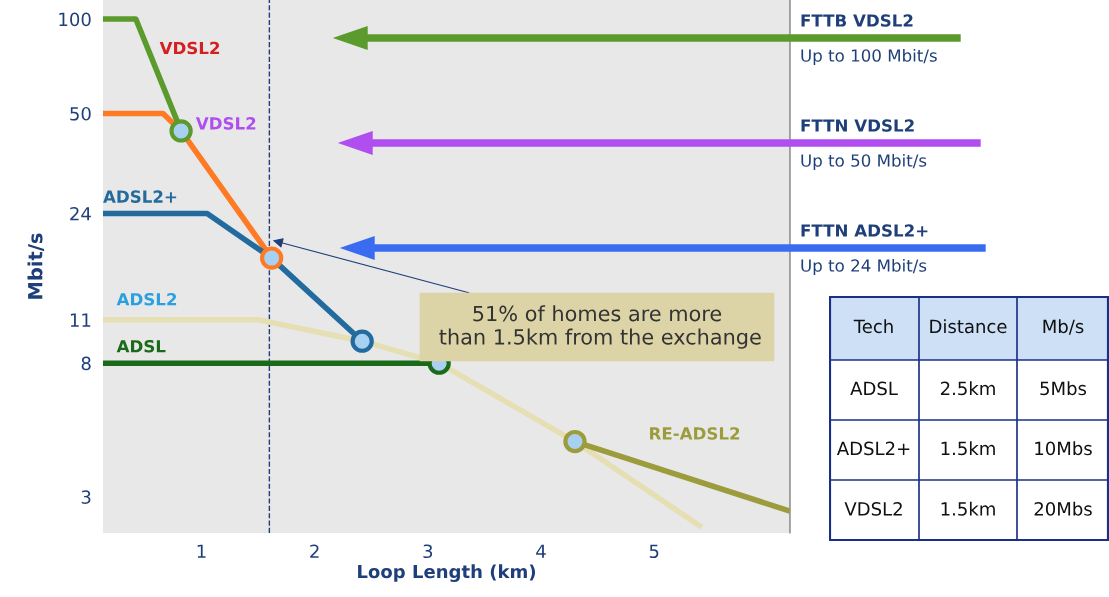  What do you see at coordinates (80, 213) in the screenshot?
I see `y-tick-label: 24` at bounding box center [80, 213].